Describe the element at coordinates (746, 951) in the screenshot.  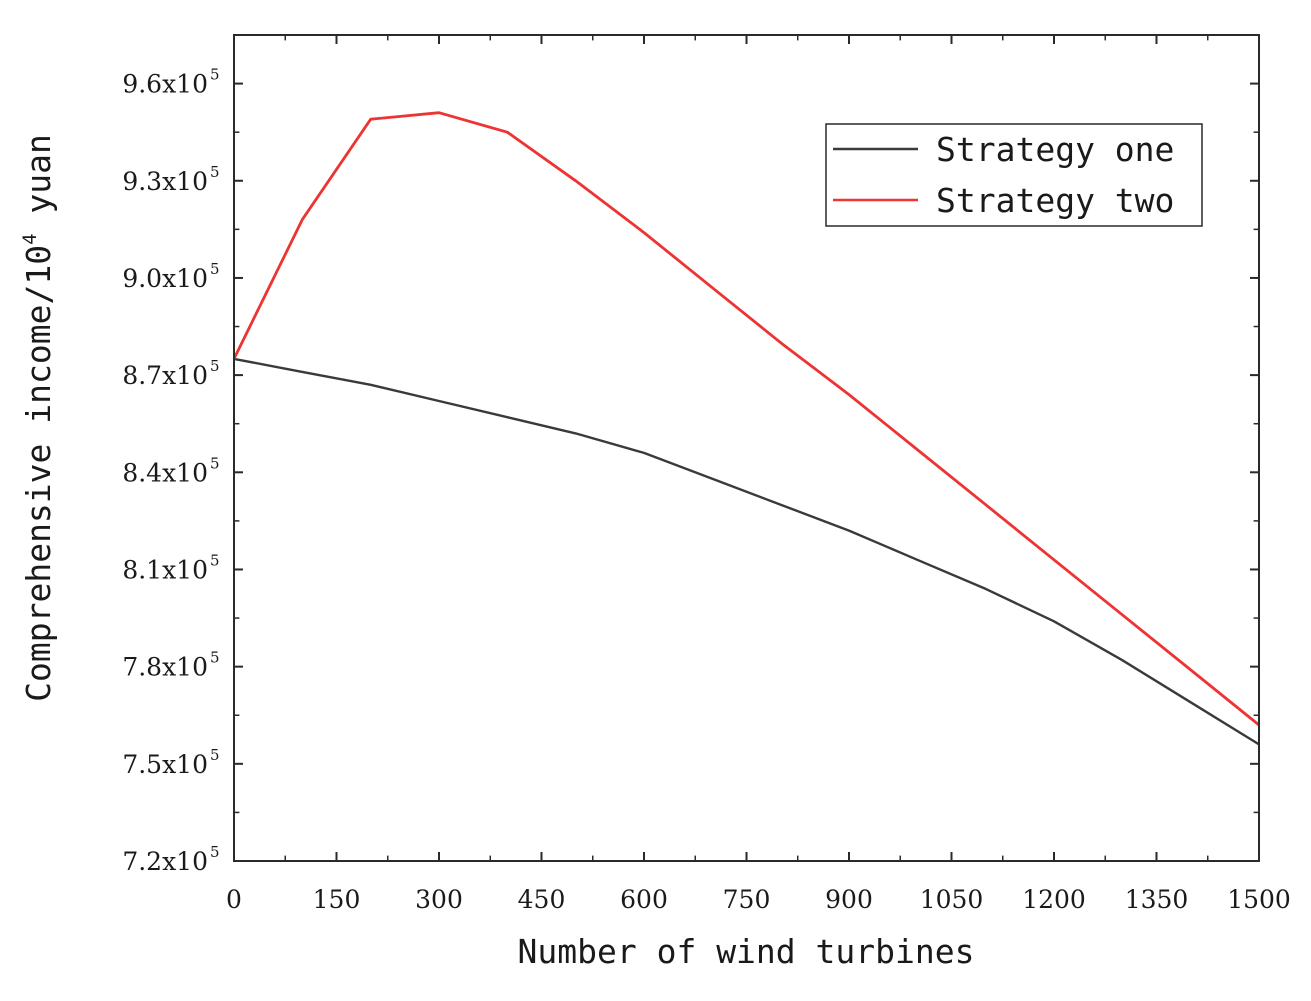
I see `x-axis-label: Number of wind turbines` at that location.